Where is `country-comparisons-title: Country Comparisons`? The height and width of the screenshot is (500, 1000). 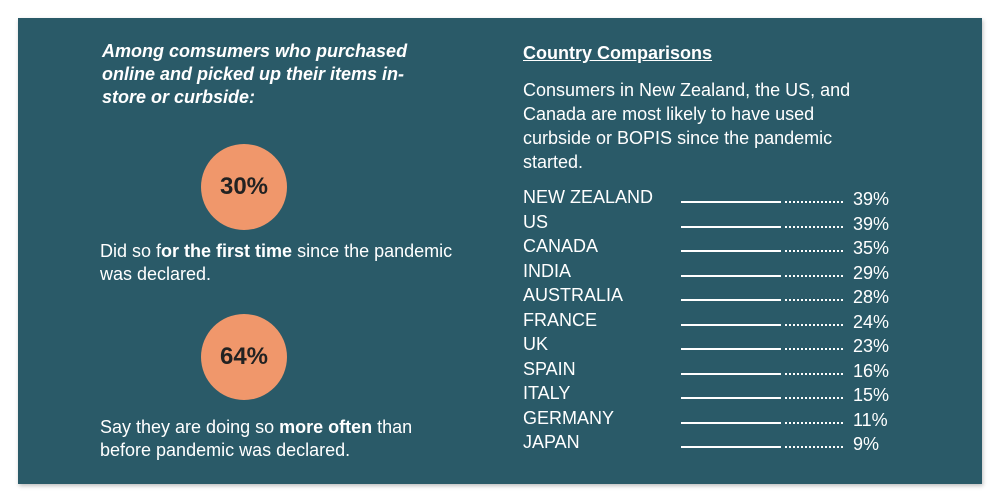
country-comparisons-title: Country Comparisons is located at coordinates (618, 53).